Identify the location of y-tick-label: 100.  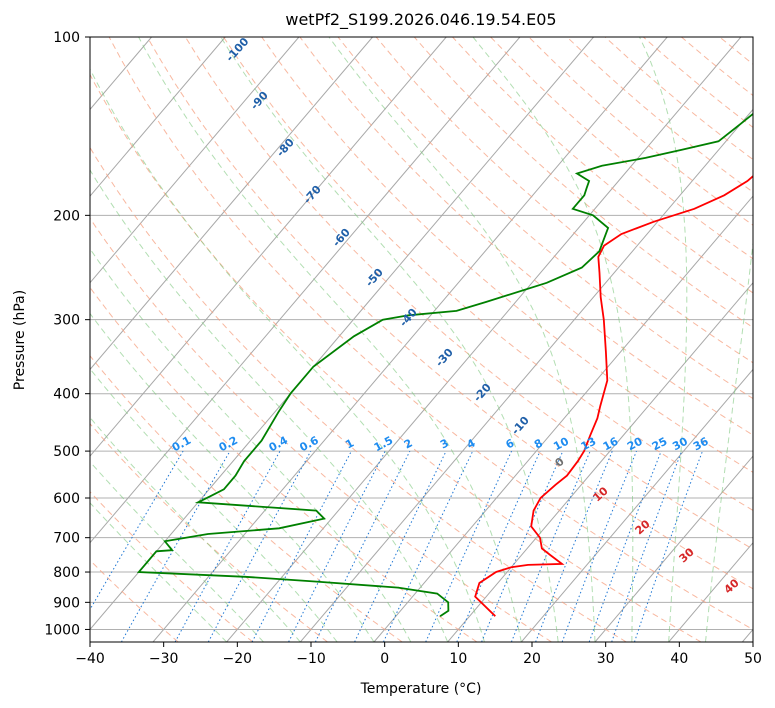
(66, 38).